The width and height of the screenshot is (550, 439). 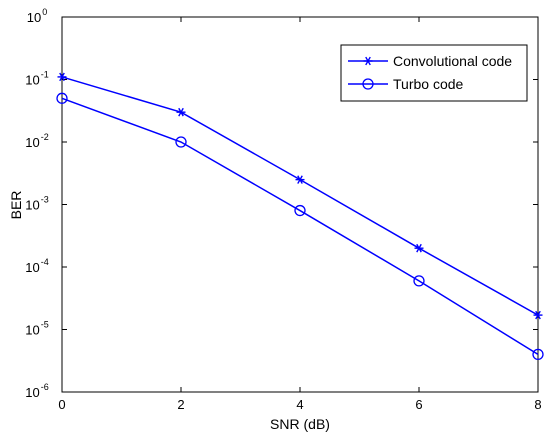 I want to click on legend: Convolutional code Turbo code, so click(x=434, y=73).